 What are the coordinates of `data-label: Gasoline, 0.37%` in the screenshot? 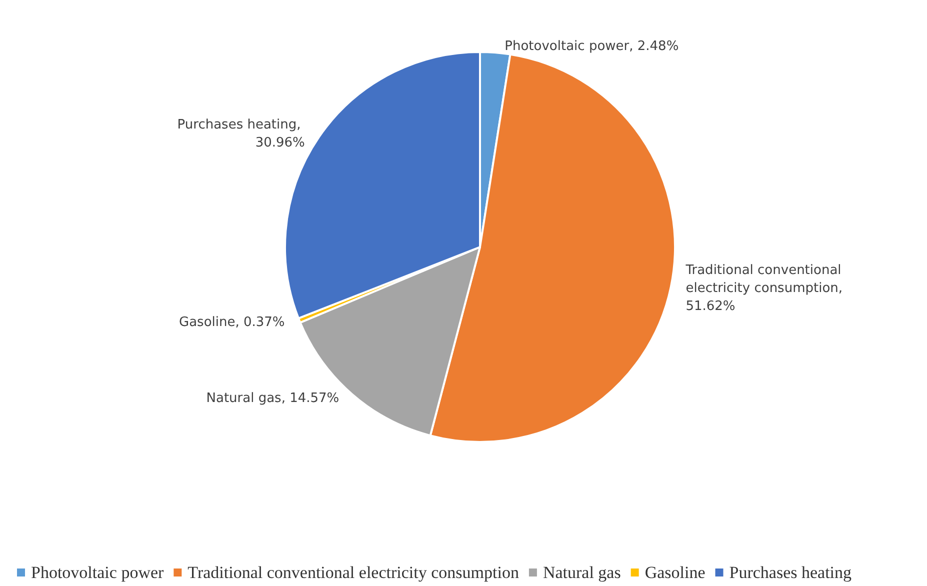 It's located at (232, 322).